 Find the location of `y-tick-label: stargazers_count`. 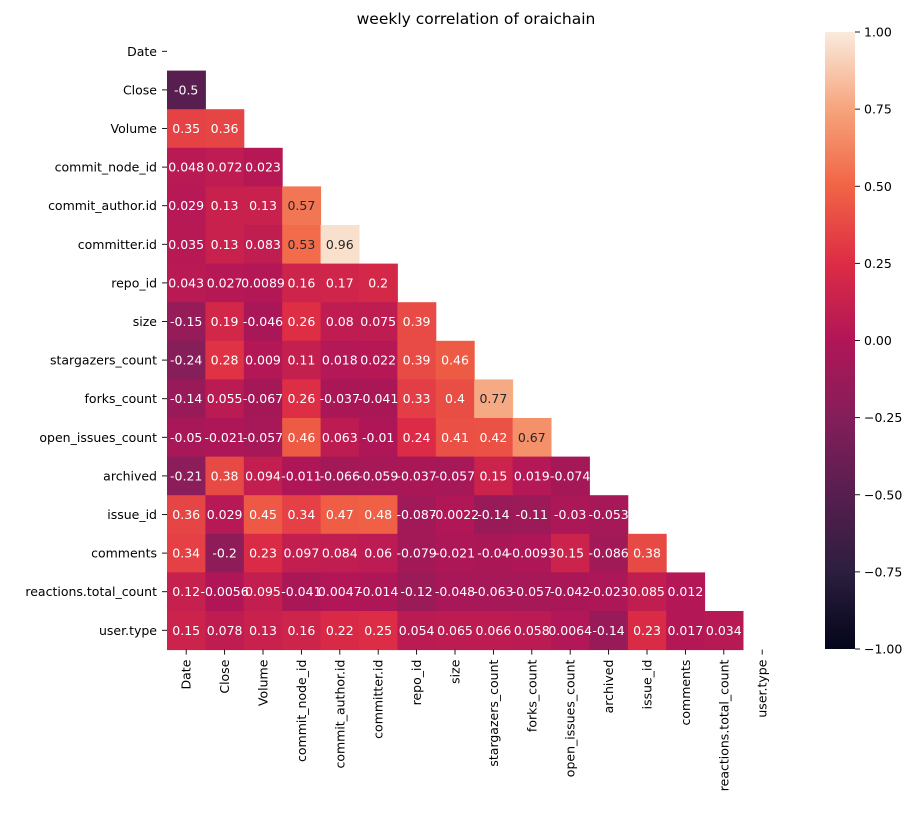

y-tick-label: stargazers_count is located at coordinates (103, 360).